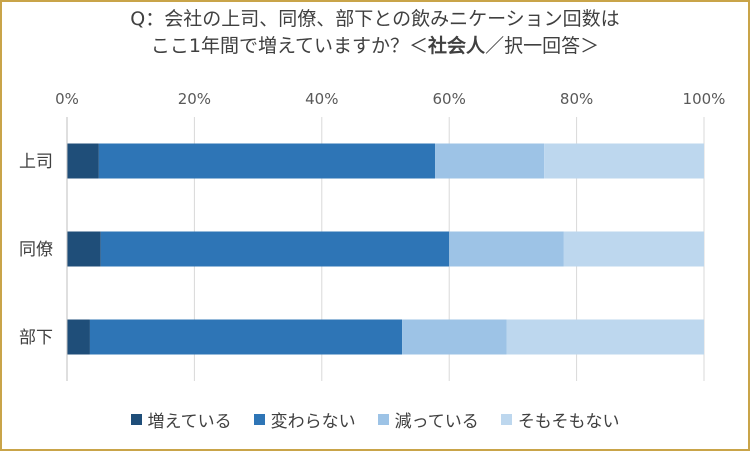 The height and width of the screenshot is (451, 750). Describe the element at coordinates (36, 338) in the screenshot. I see `category-label: 部下` at that location.